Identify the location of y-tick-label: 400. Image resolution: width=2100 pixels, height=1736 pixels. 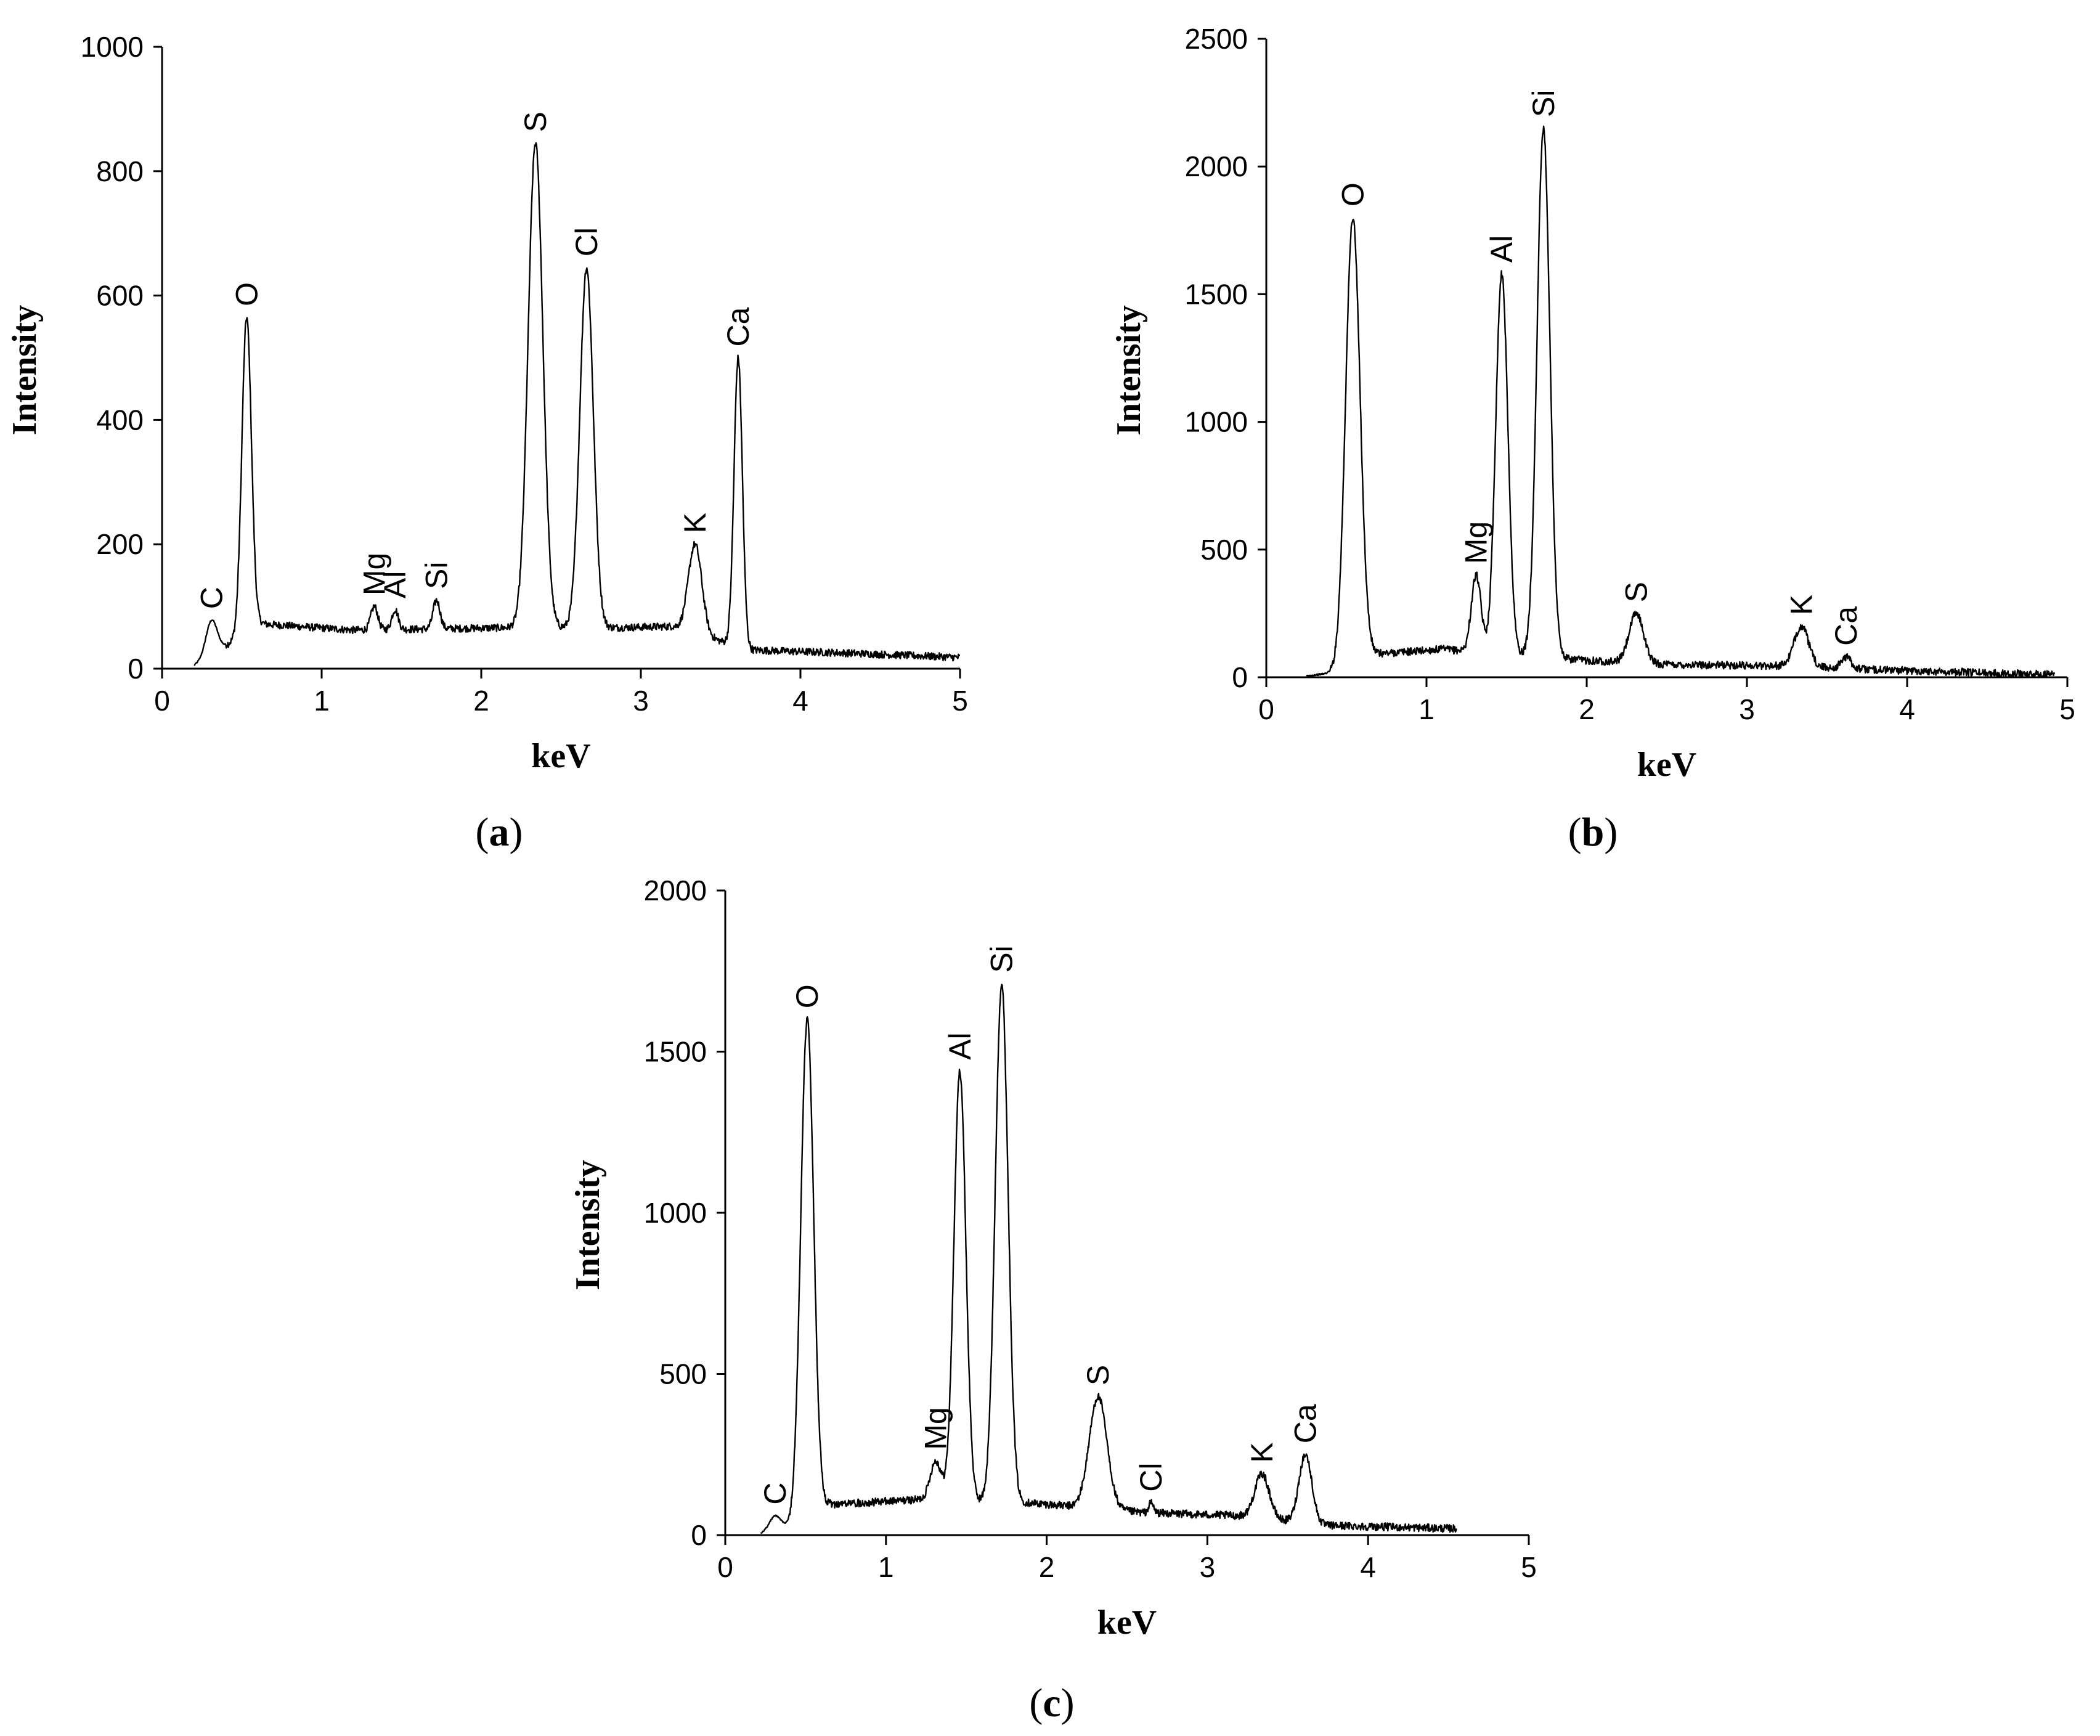
(120, 420).